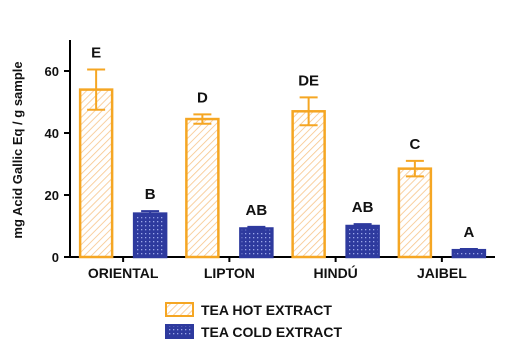 This screenshot has height=341, width=508. What do you see at coordinates (253, 321) in the screenshot?
I see `legend: TEA HOT EXTRACT TEA COLD EXTRACT` at bounding box center [253, 321].